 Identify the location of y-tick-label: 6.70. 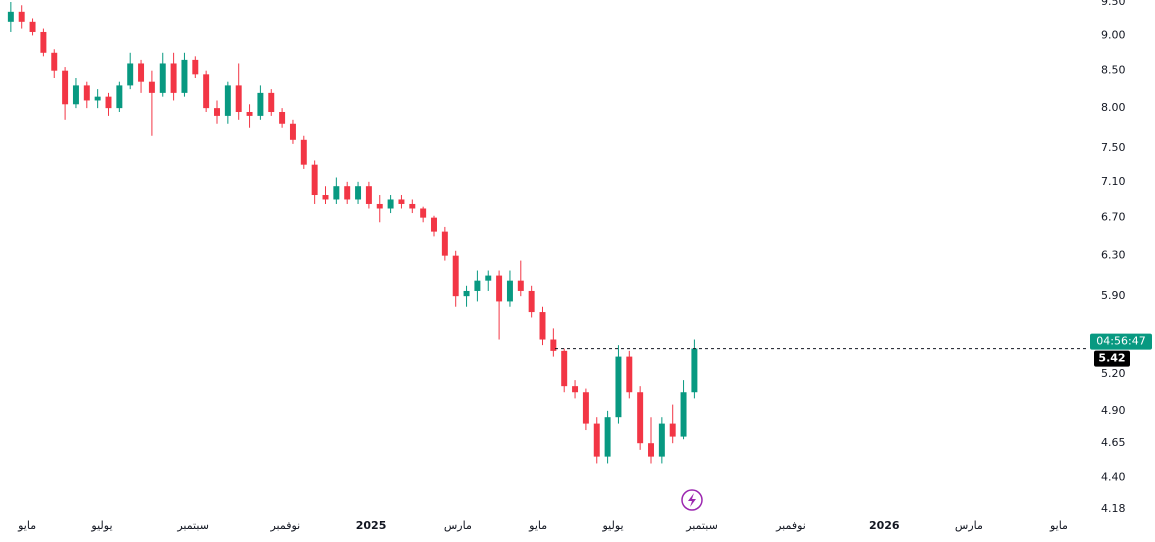
(1113, 217).